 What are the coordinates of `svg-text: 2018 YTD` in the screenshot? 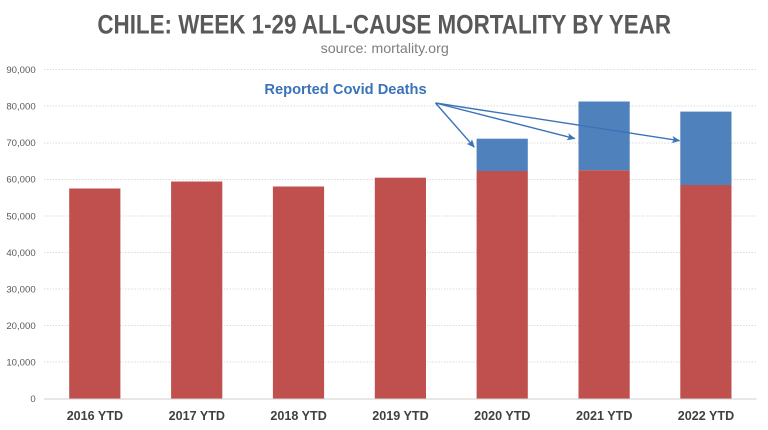 It's located at (298, 415).